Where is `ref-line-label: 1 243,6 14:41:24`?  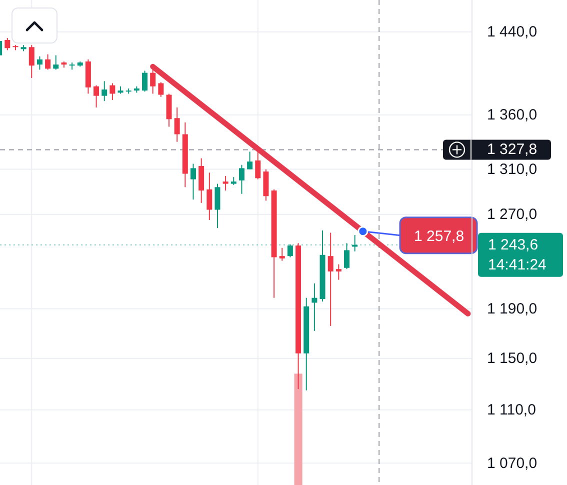 ref-line-label: 1 243,6 14:41:24 is located at coordinates (517, 255).